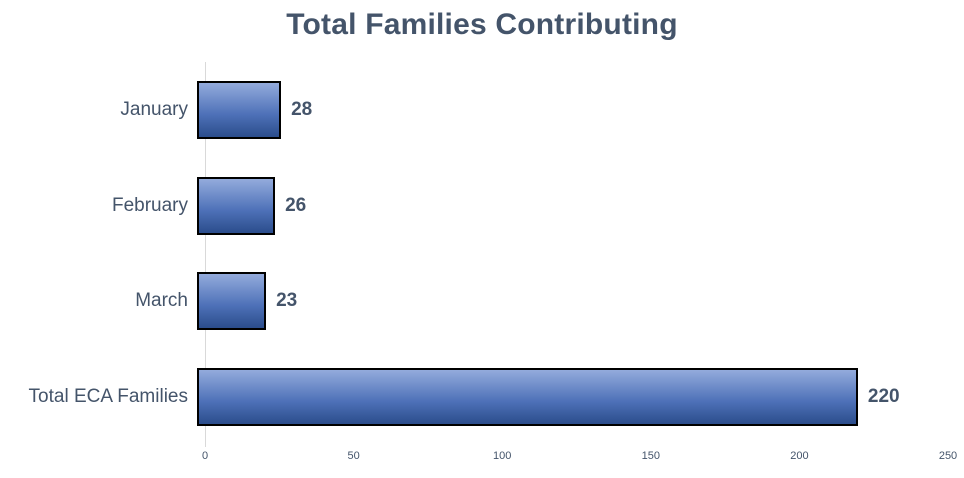 The width and height of the screenshot is (964, 478). What do you see at coordinates (302, 109) in the screenshot?
I see `value-label-january: 28` at bounding box center [302, 109].